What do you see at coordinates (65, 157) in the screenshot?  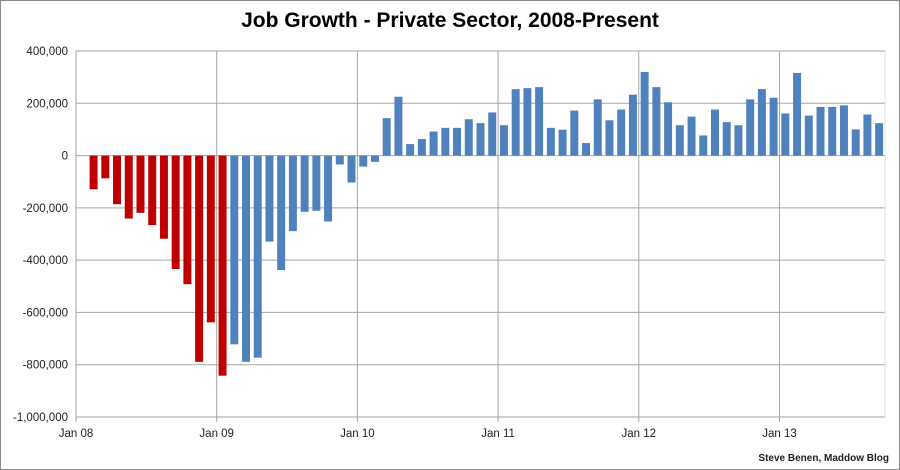 I see `y-tick-label: 0` at bounding box center [65, 157].